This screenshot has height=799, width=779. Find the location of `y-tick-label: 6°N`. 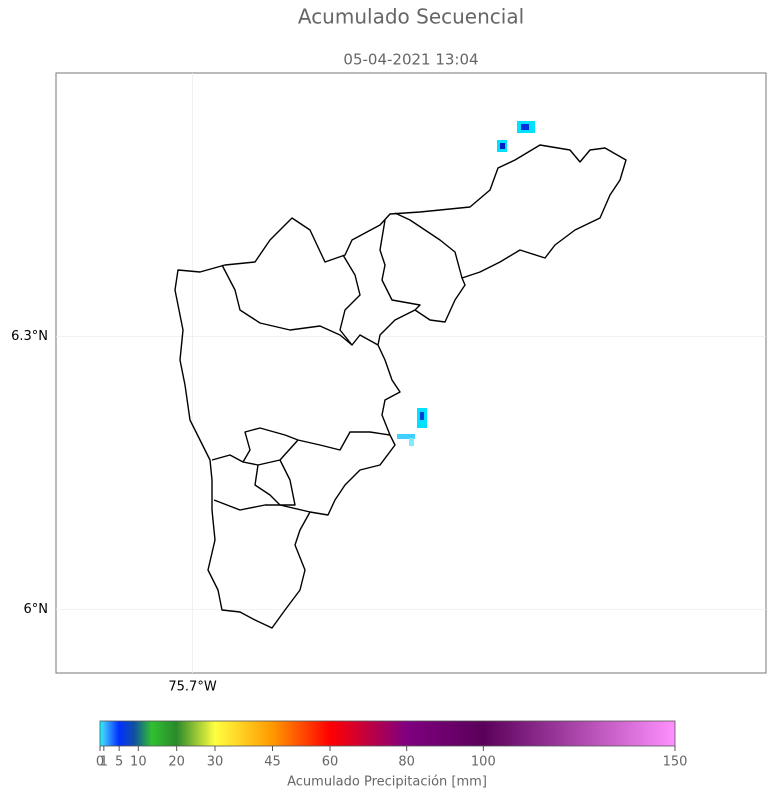

y-tick-label: 6°N is located at coordinates (36, 609).